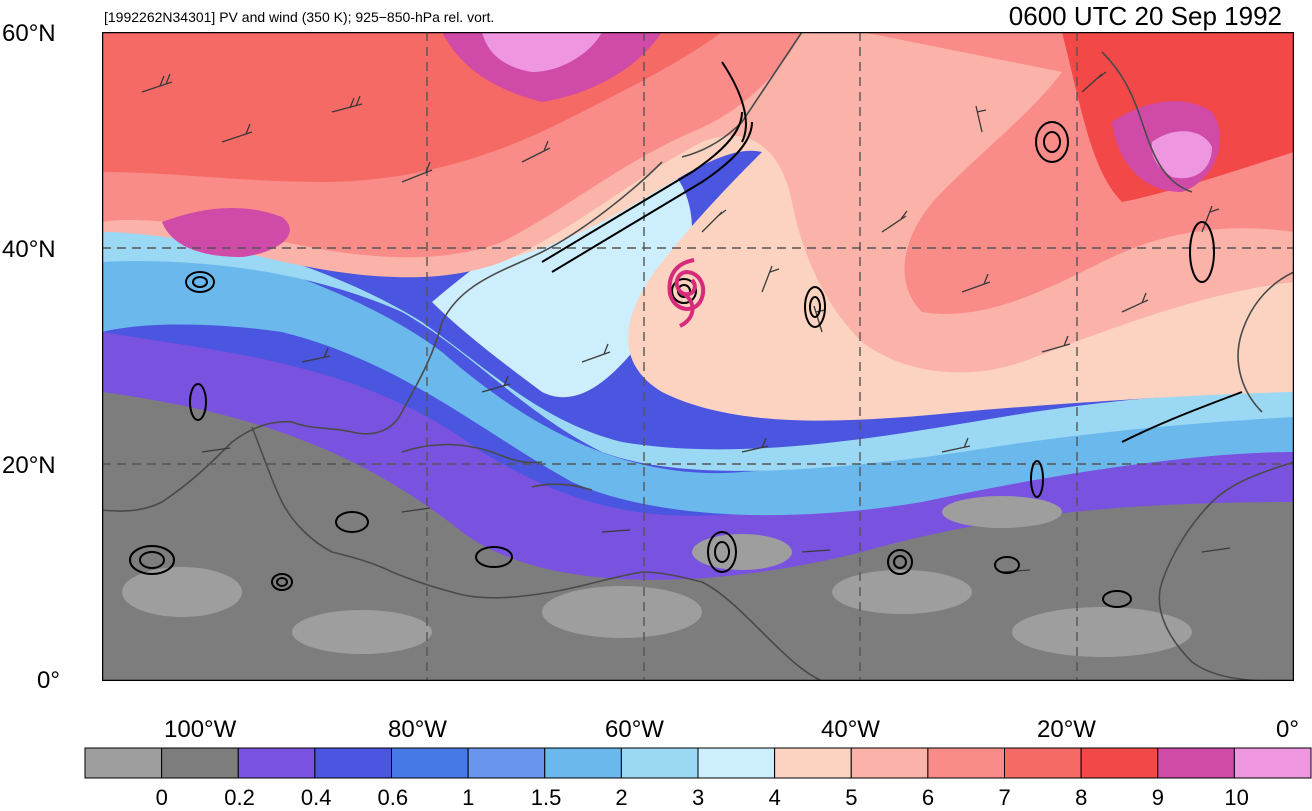 Image resolution: width=1312 pixels, height=811 pixels. I want to click on storm-vortex, so click(686, 293).